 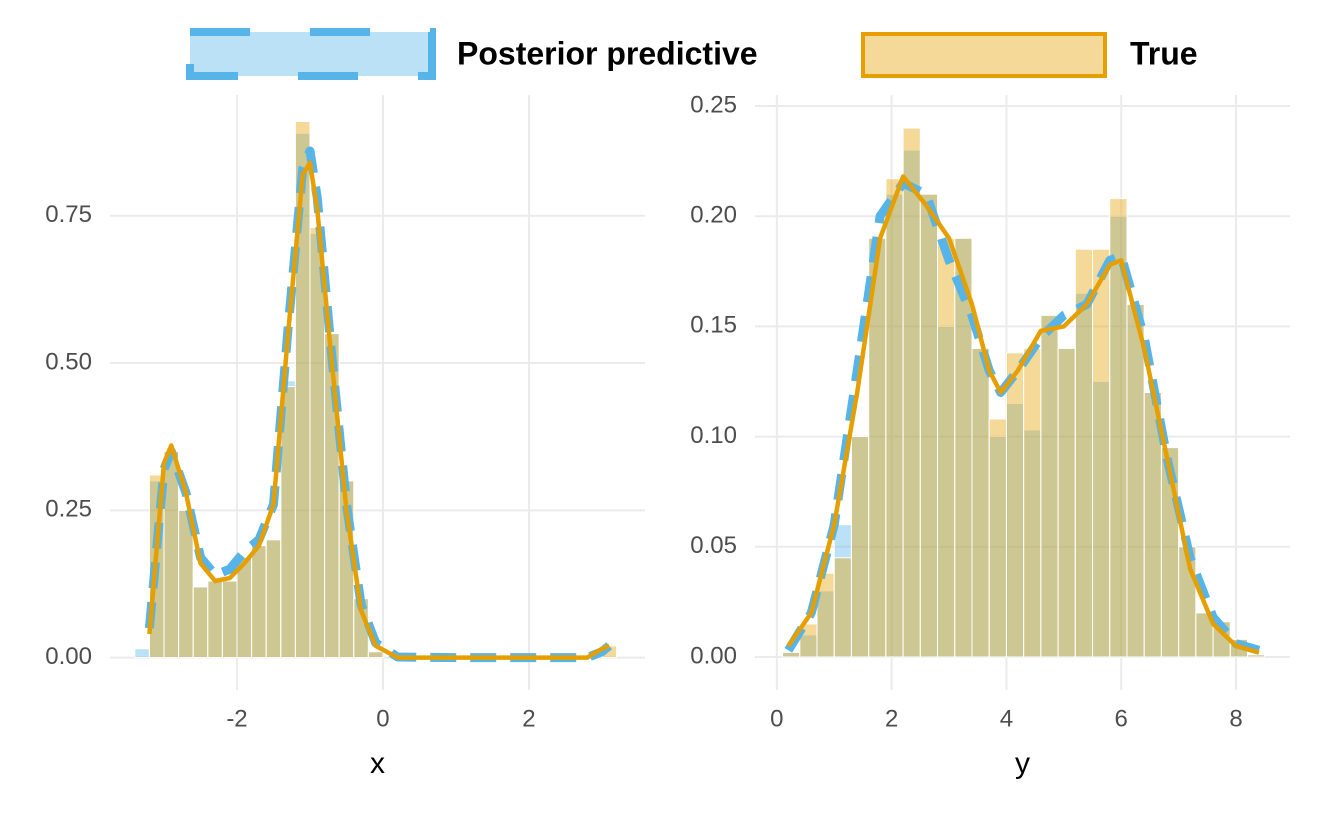 What do you see at coordinates (236, 718) in the screenshot?
I see `x-tick-label: -2` at bounding box center [236, 718].